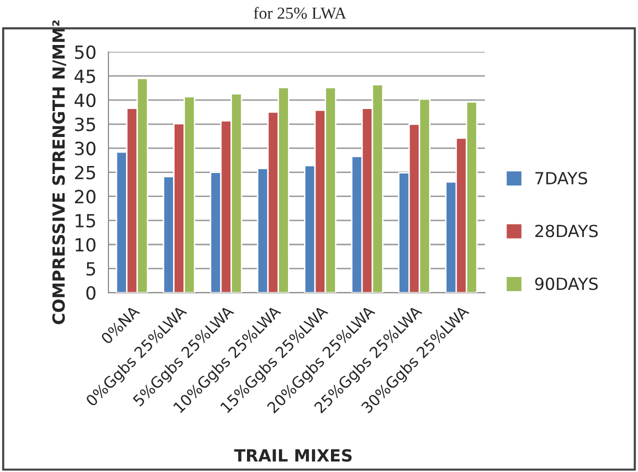  Describe the element at coordinates (91, 293) in the screenshot. I see `y-tick-label: 0` at that location.